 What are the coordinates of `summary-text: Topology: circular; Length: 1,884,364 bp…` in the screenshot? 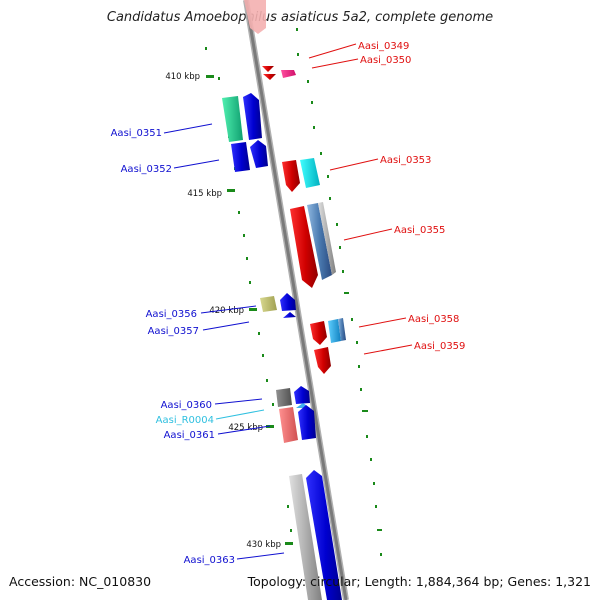 It's located at (419, 581).